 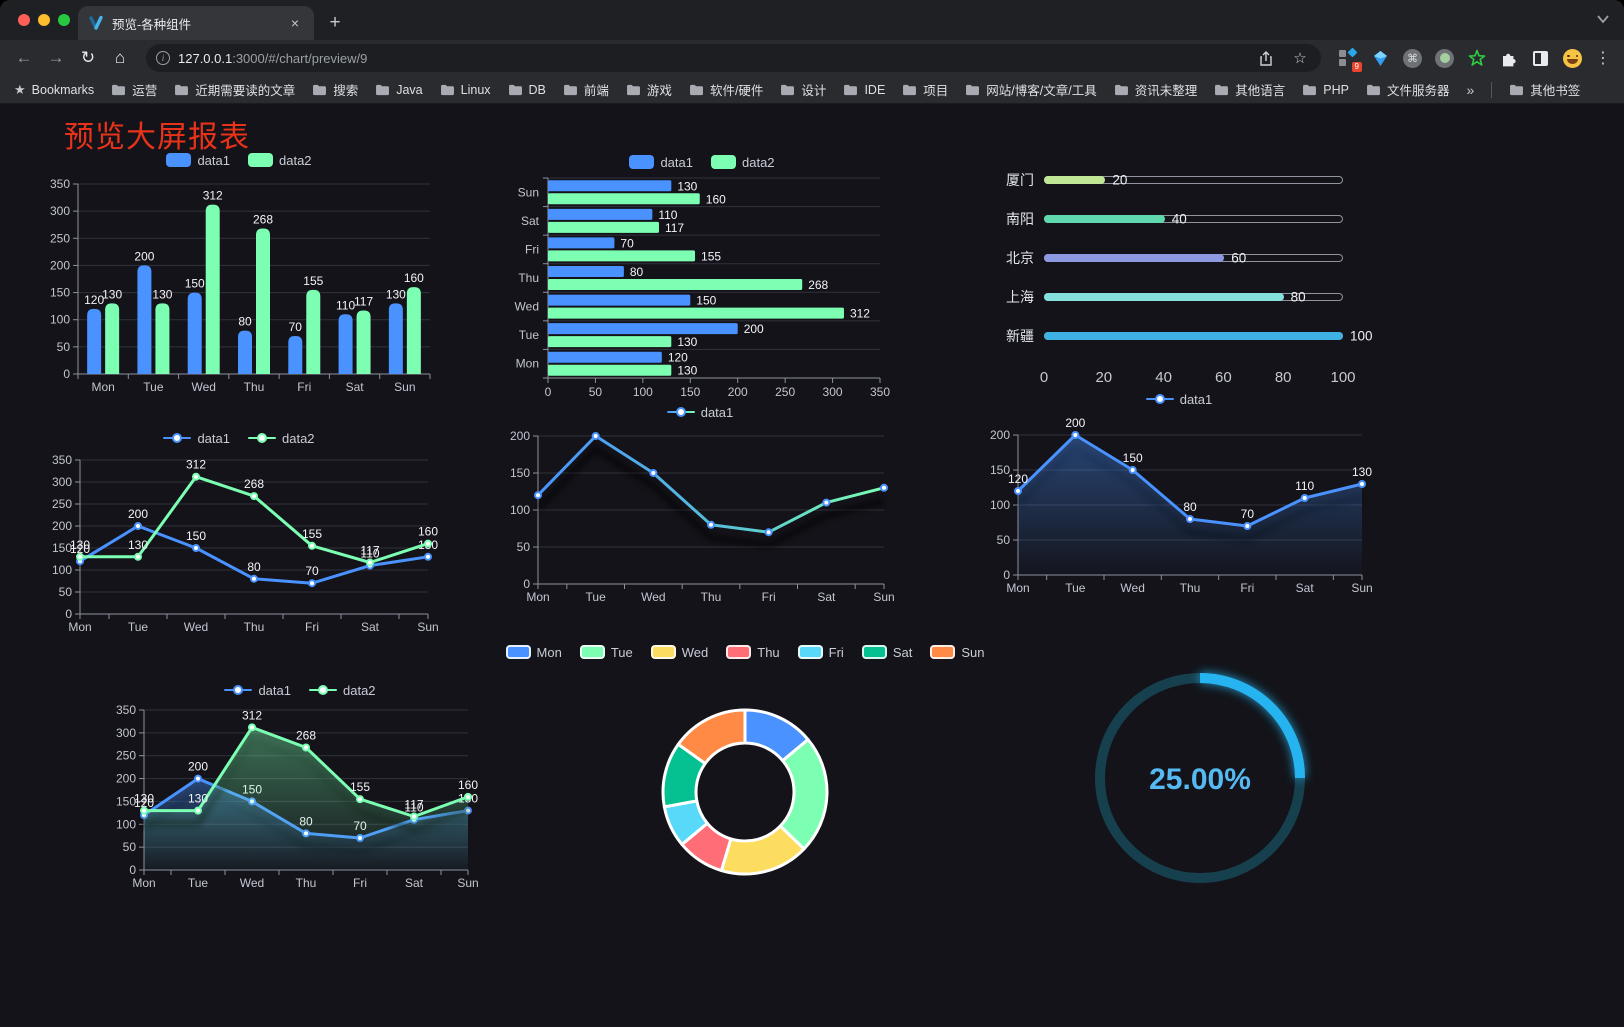 I want to click on maximize-window-button, so click(x=64, y=20).